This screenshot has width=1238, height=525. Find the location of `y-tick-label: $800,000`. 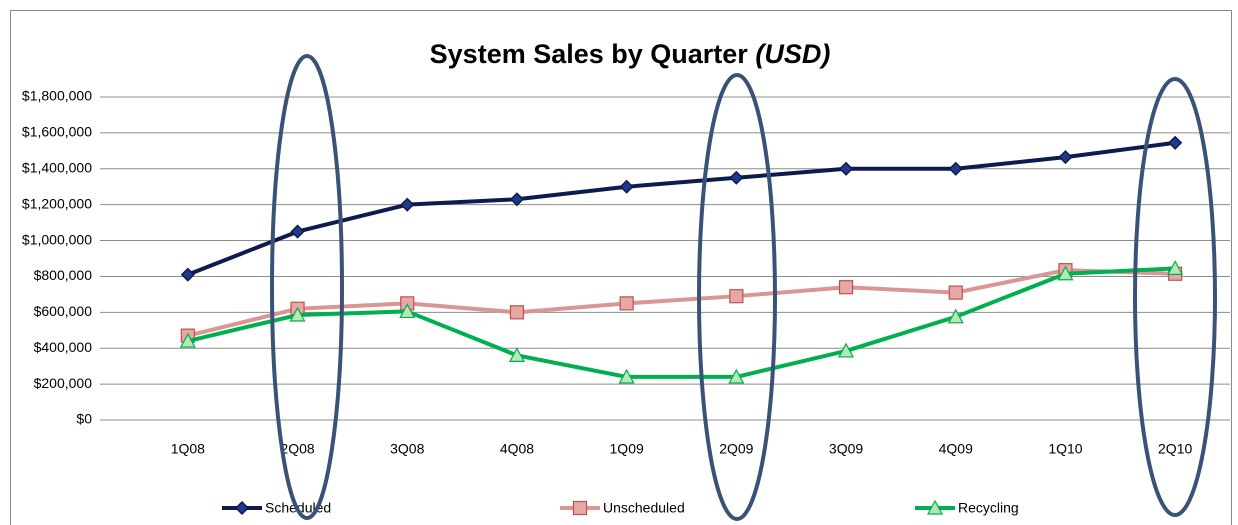

y-tick-label: $800,000 is located at coordinates (63, 275).